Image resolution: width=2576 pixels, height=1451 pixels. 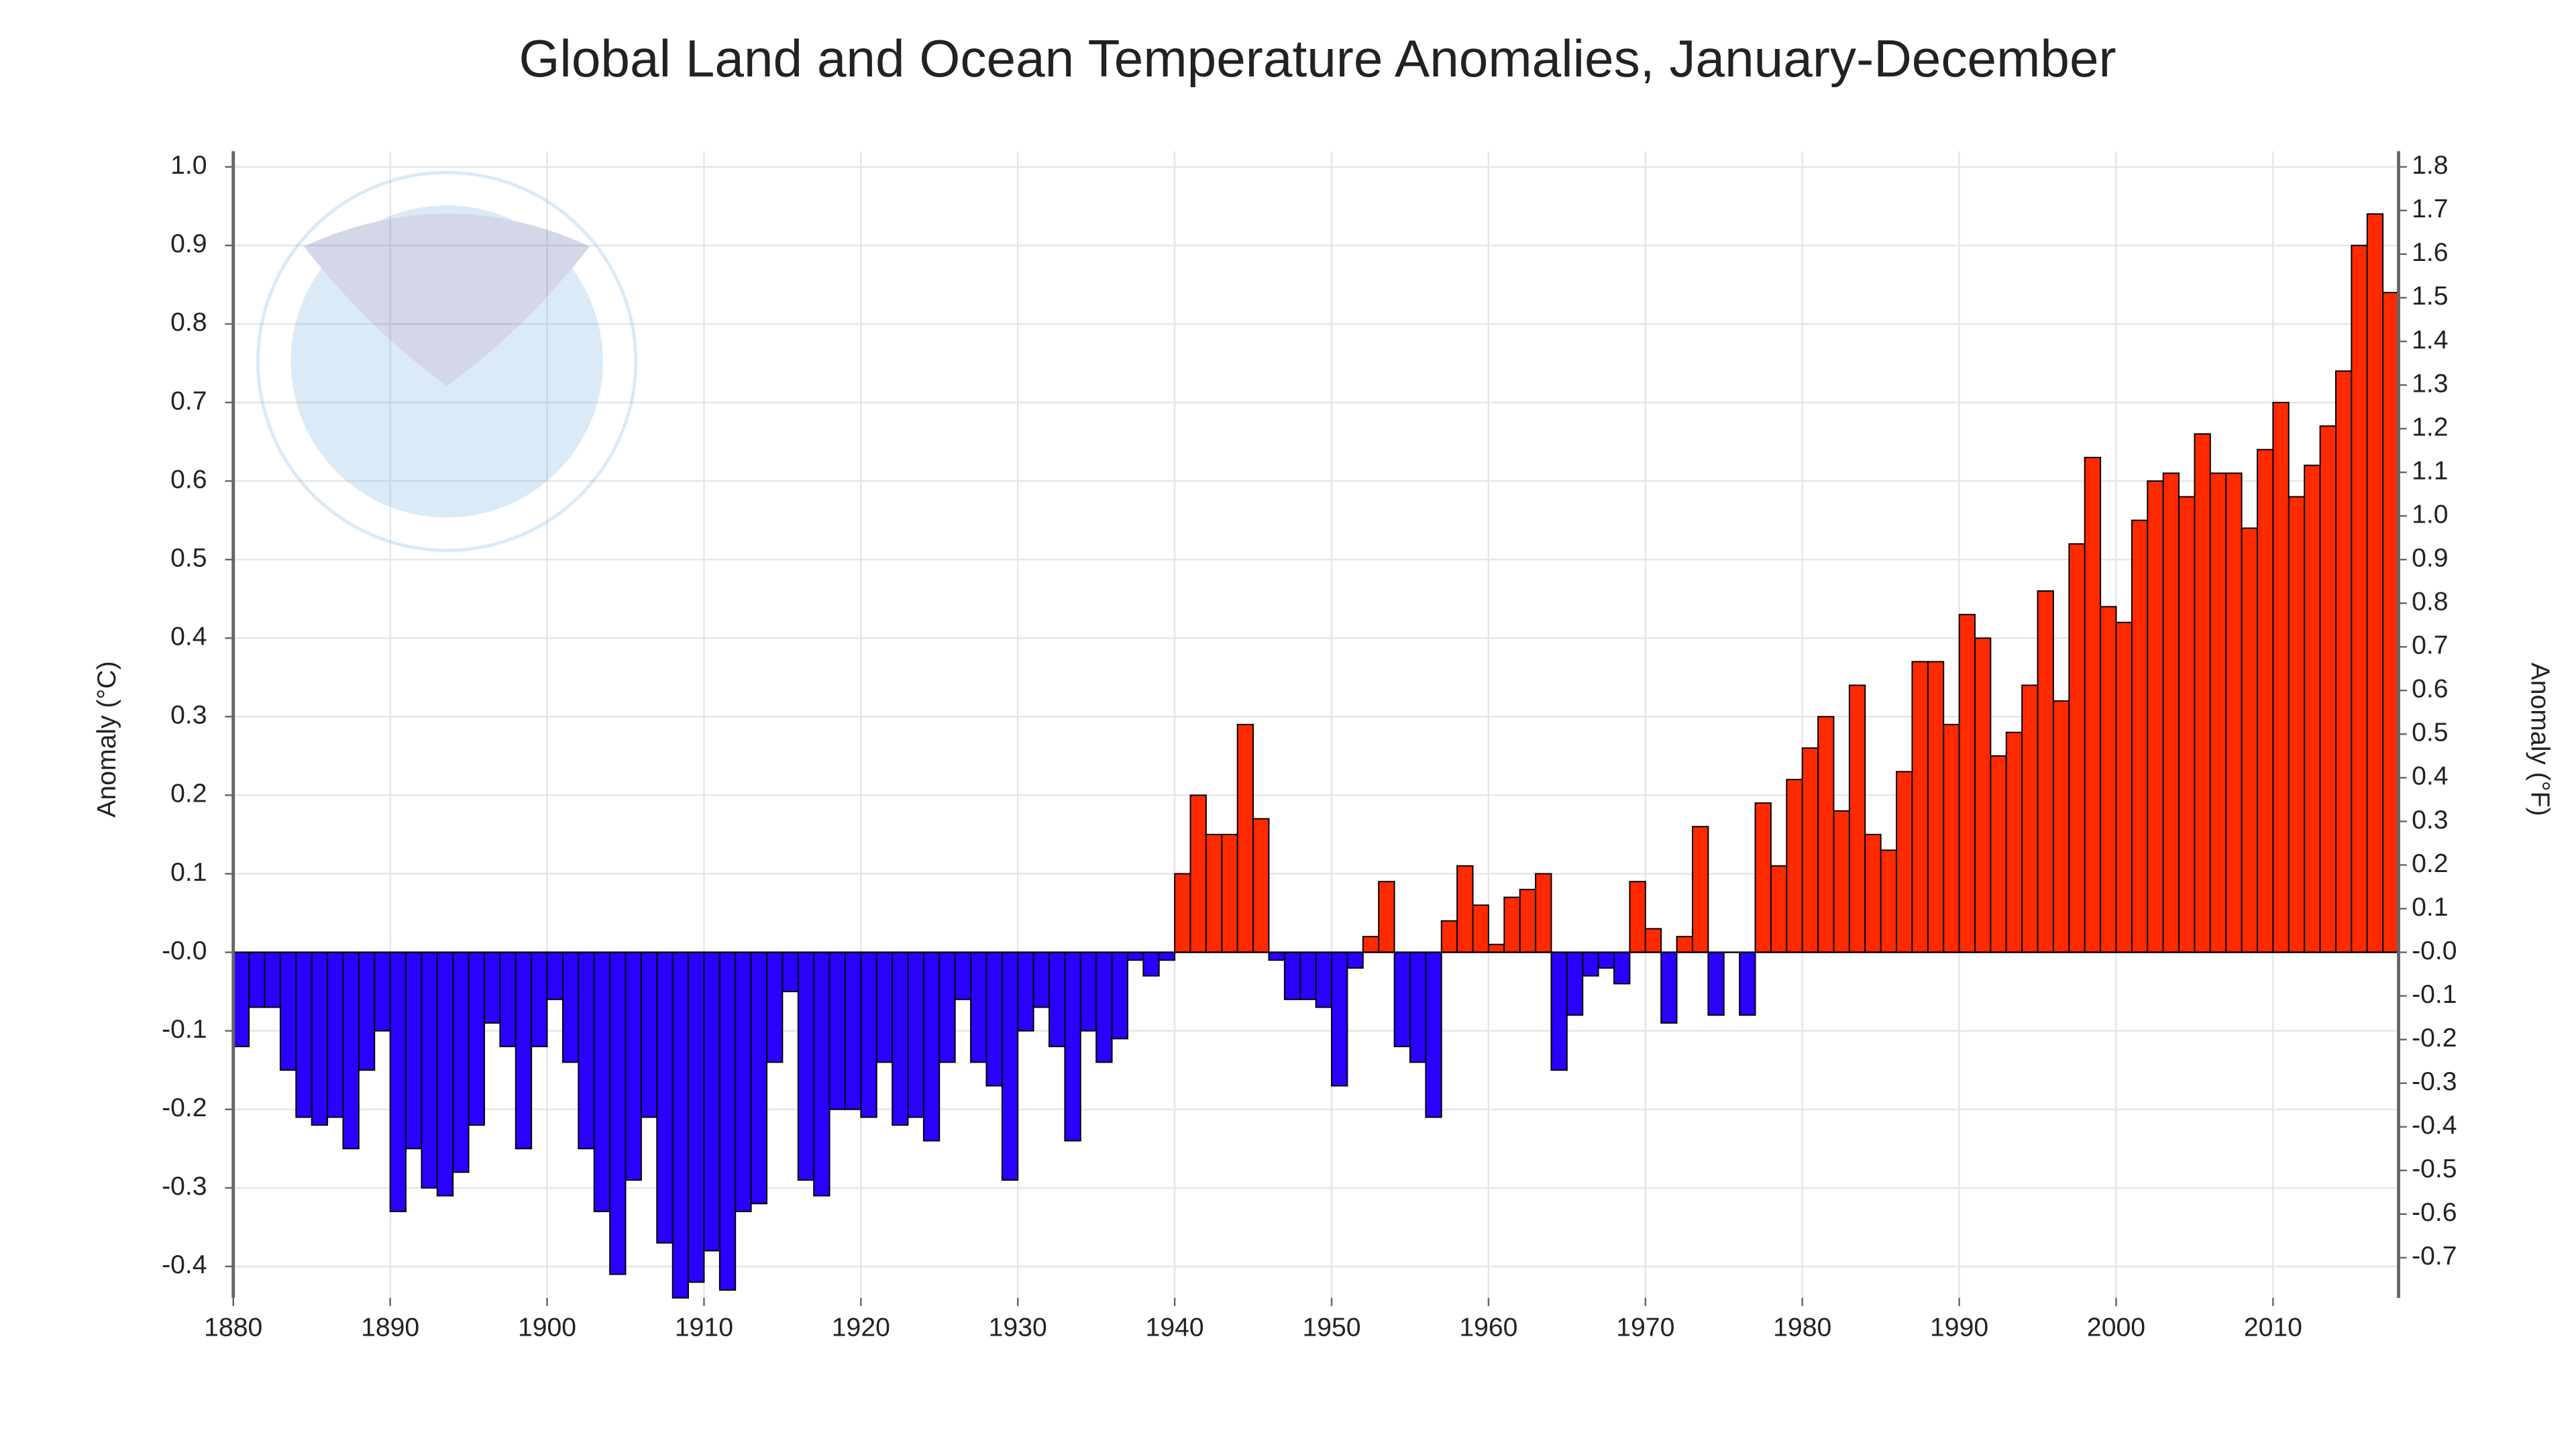 I want to click on x-tick-label: 1980, so click(x=1802, y=1327).